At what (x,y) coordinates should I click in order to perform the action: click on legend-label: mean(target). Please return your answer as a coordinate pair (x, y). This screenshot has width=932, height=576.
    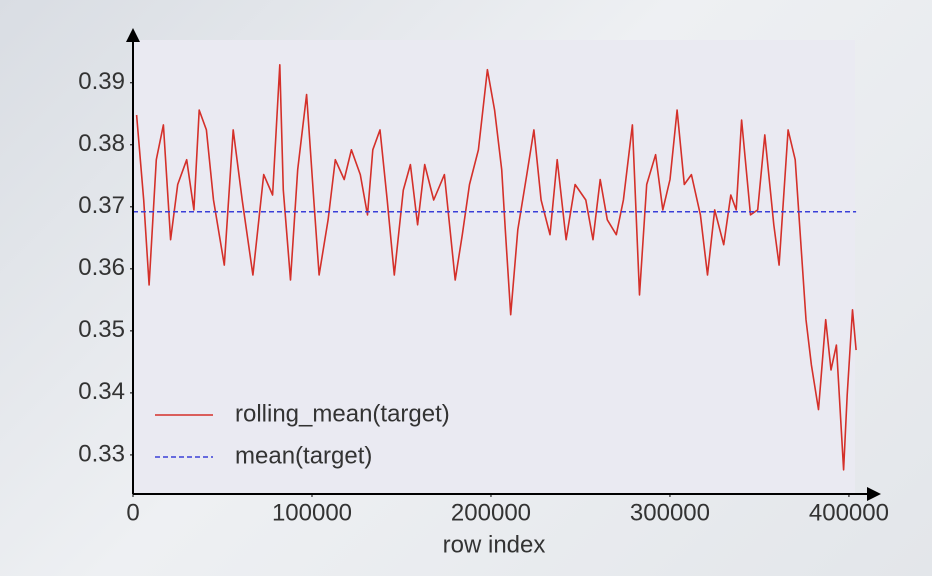
    Looking at the image, I should click on (303, 455).